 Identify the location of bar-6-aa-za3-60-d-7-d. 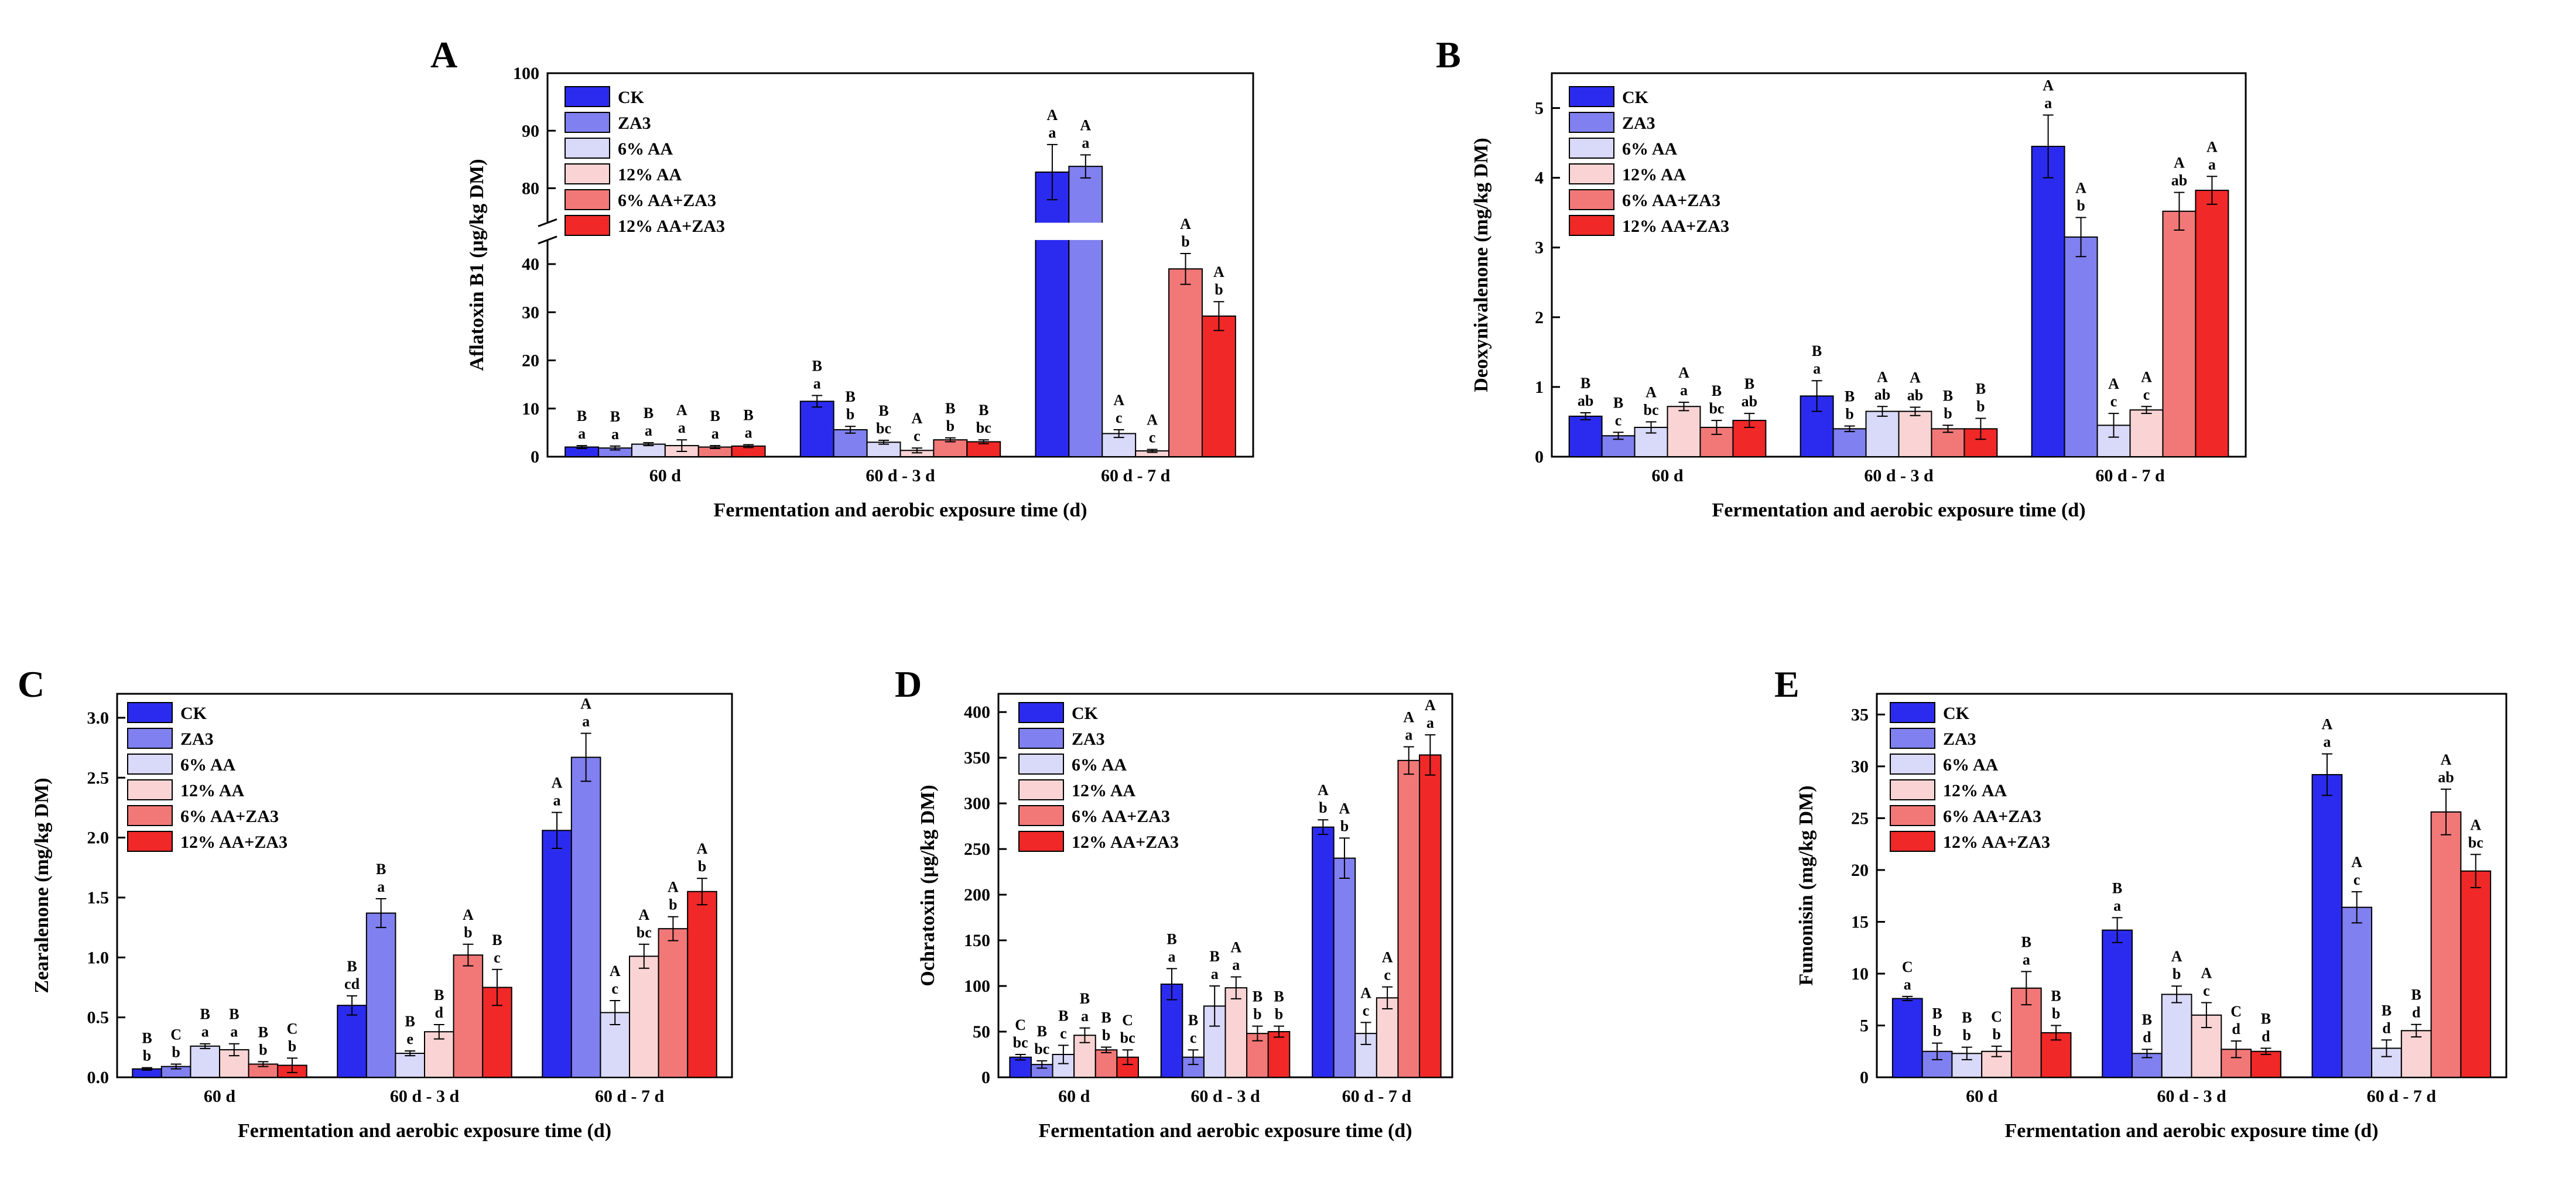
(1185, 362).